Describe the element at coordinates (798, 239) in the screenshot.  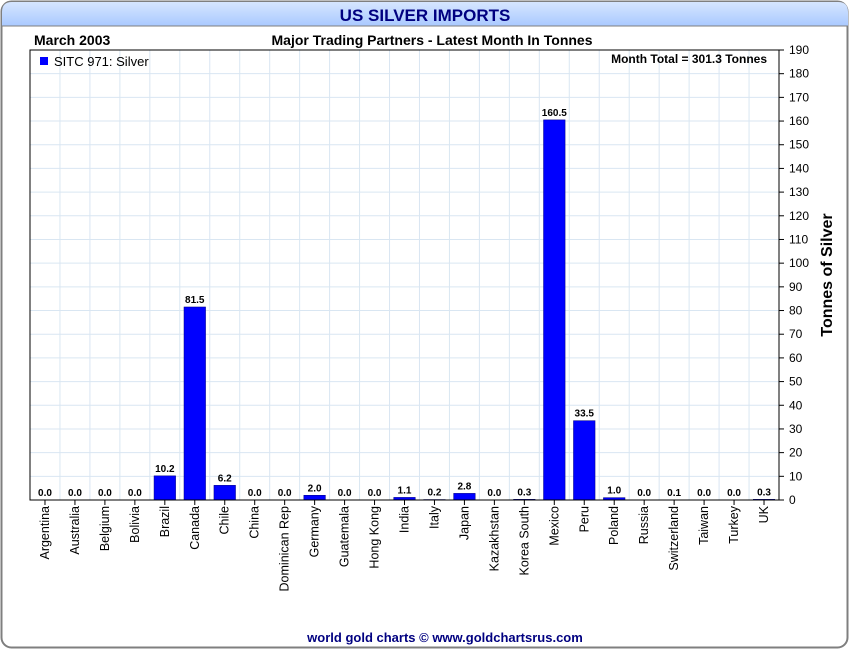
I see `y-tick-label: 110` at that location.